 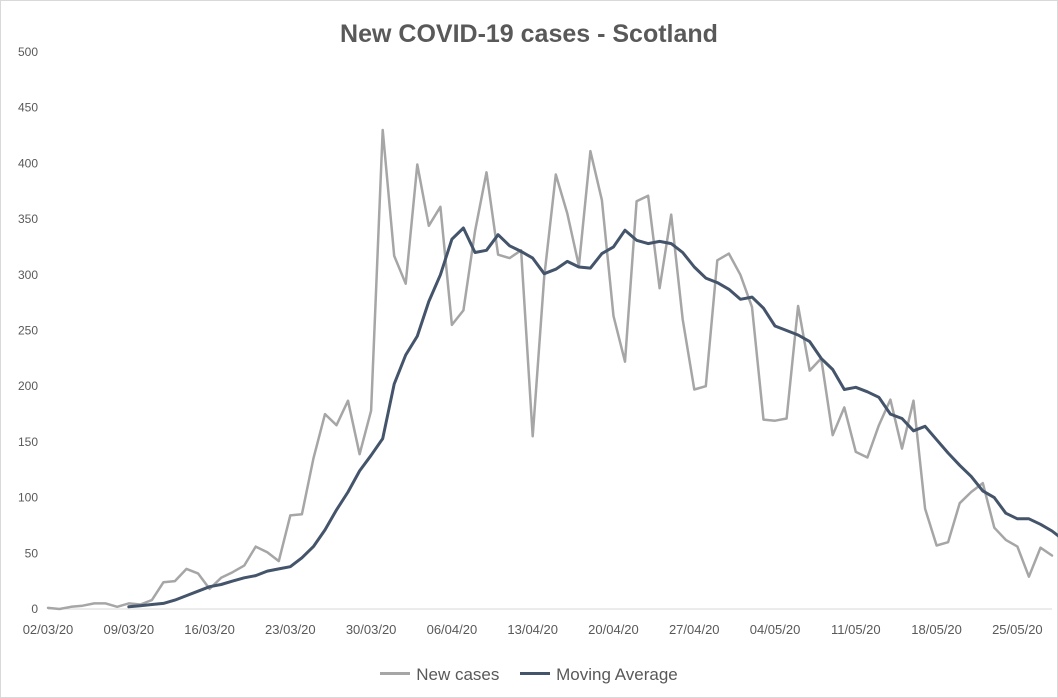 I want to click on y-tick-label: 150, so click(x=28, y=442).